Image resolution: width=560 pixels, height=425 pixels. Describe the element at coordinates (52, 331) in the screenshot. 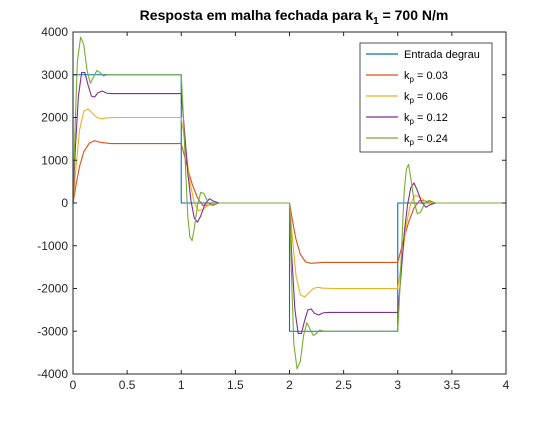

I see `y-tick-label-1: -3000` at that location.